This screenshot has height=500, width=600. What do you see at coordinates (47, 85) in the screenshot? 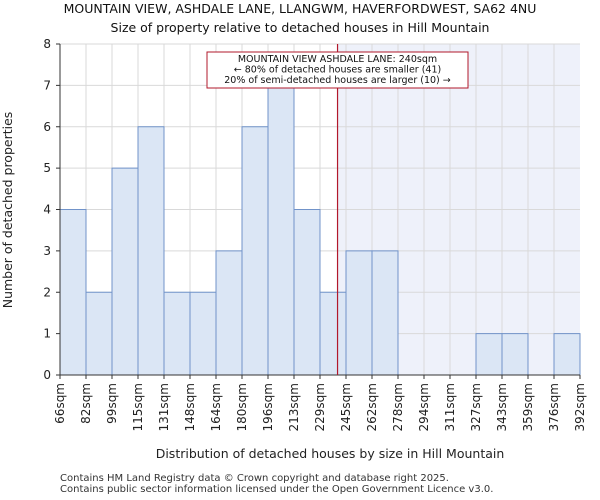
I see `y-tick-label: 7` at bounding box center [47, 85].